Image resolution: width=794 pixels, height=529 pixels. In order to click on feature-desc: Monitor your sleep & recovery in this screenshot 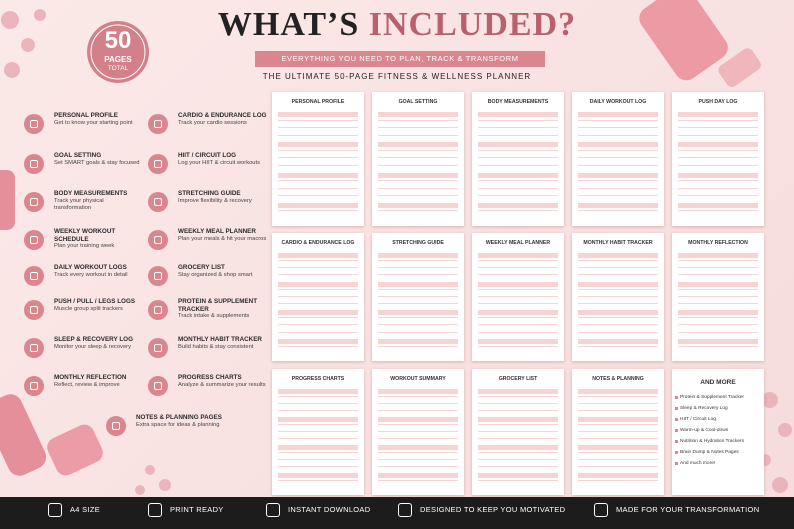, I will do `click(93, 346)`.